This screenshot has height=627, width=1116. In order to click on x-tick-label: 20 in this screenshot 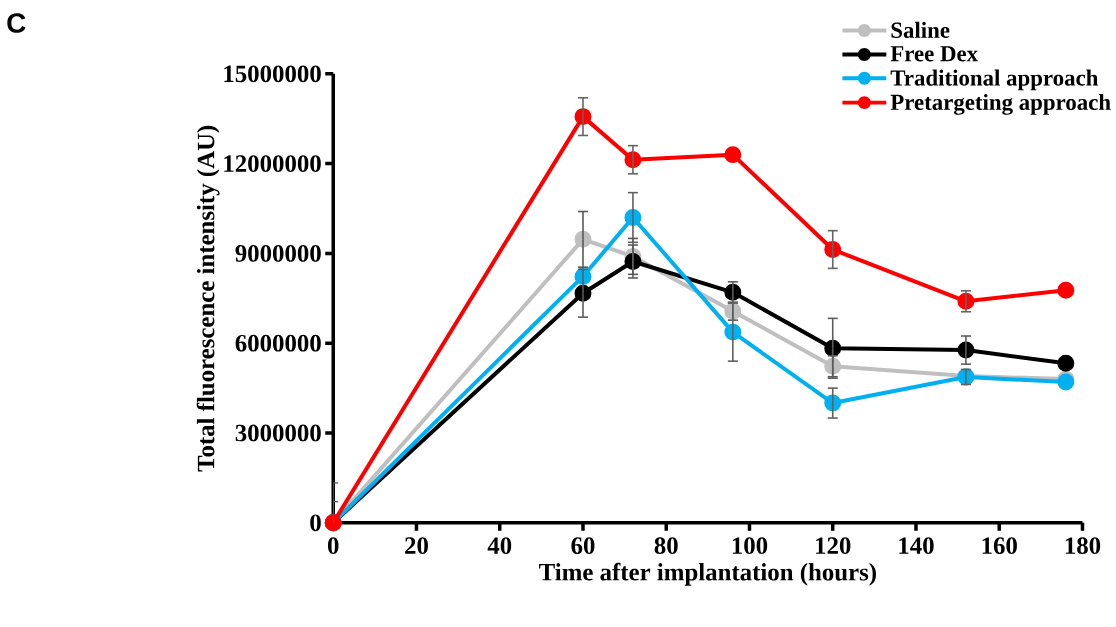, I will do `click(416, 546)`.